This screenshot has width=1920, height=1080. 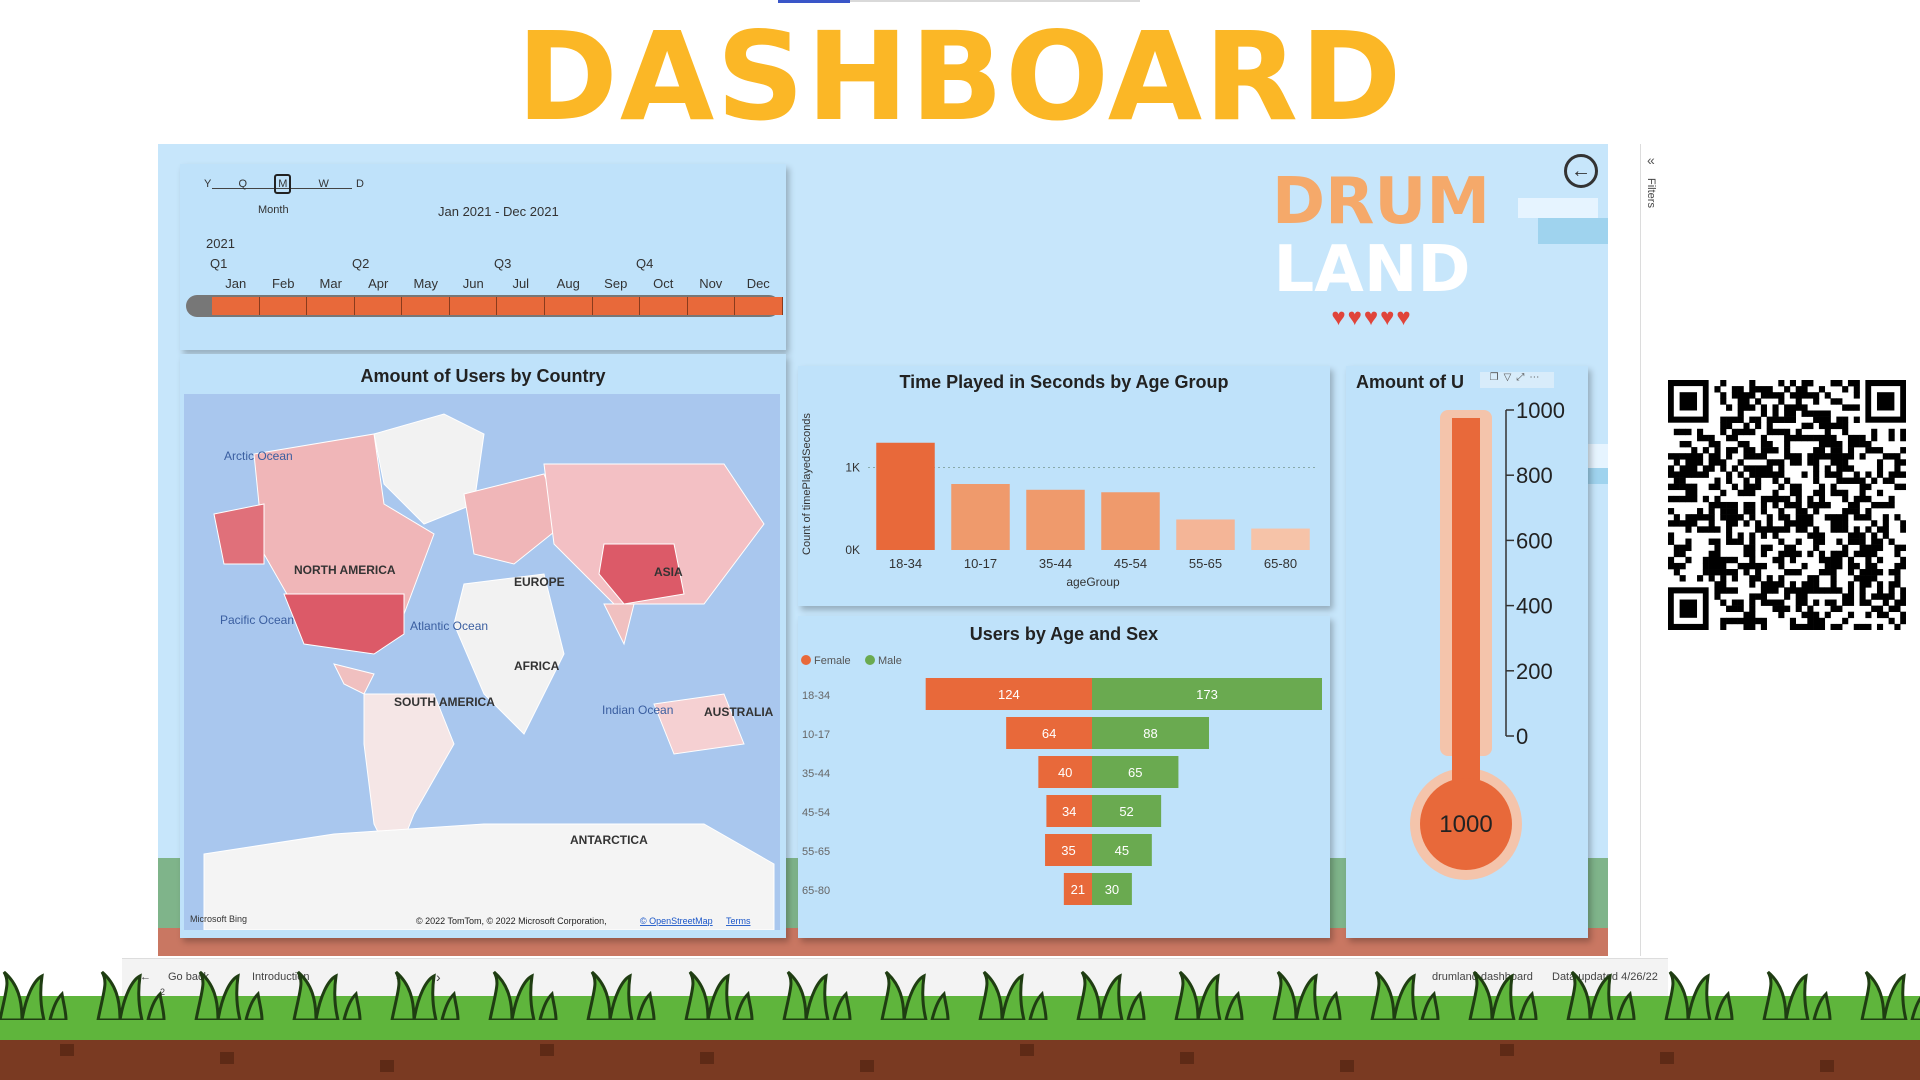 I want to click on next-page-icon: ›, so click(x=438, y=977).